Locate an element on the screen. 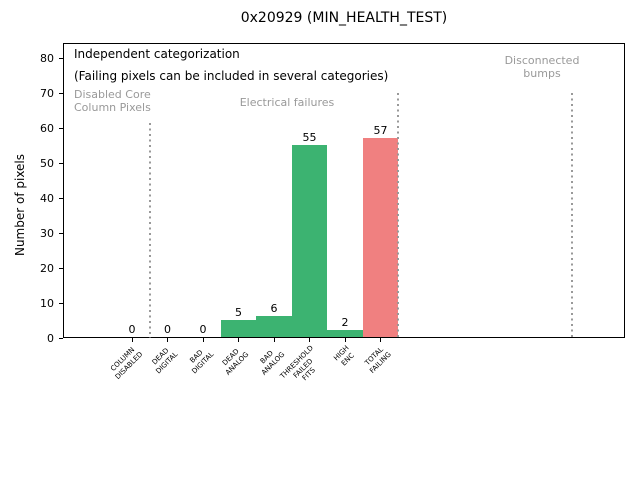 This screenshot has width=640, height=480. x-tick-label: COLUMN DISABLED is located at coordinates (126, 363).